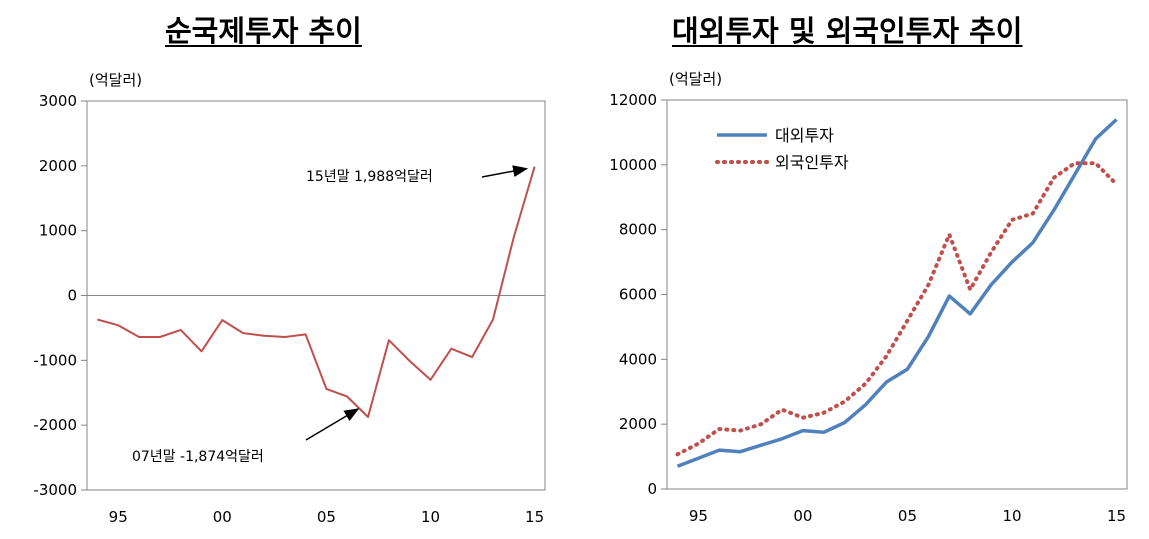 This screenshot has height=539, width=1149. Describe the element at coordinates (847, 31) in the screenshot. I see `right-chart-title: 대외투자 및 외국인투자 추이` at that location.